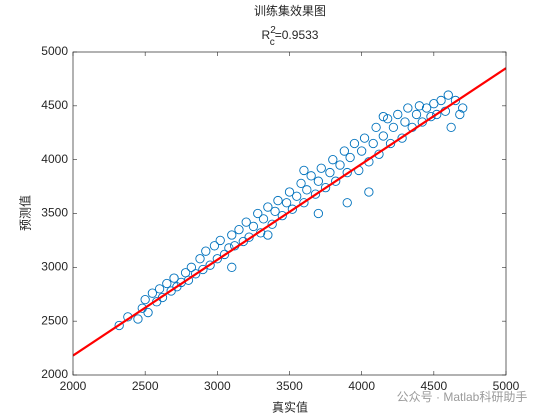 The image size is (560, 420). Describe the element at coordinates (145, 386) in the screenshot. I see `x-tick-label: 2500` at that location.